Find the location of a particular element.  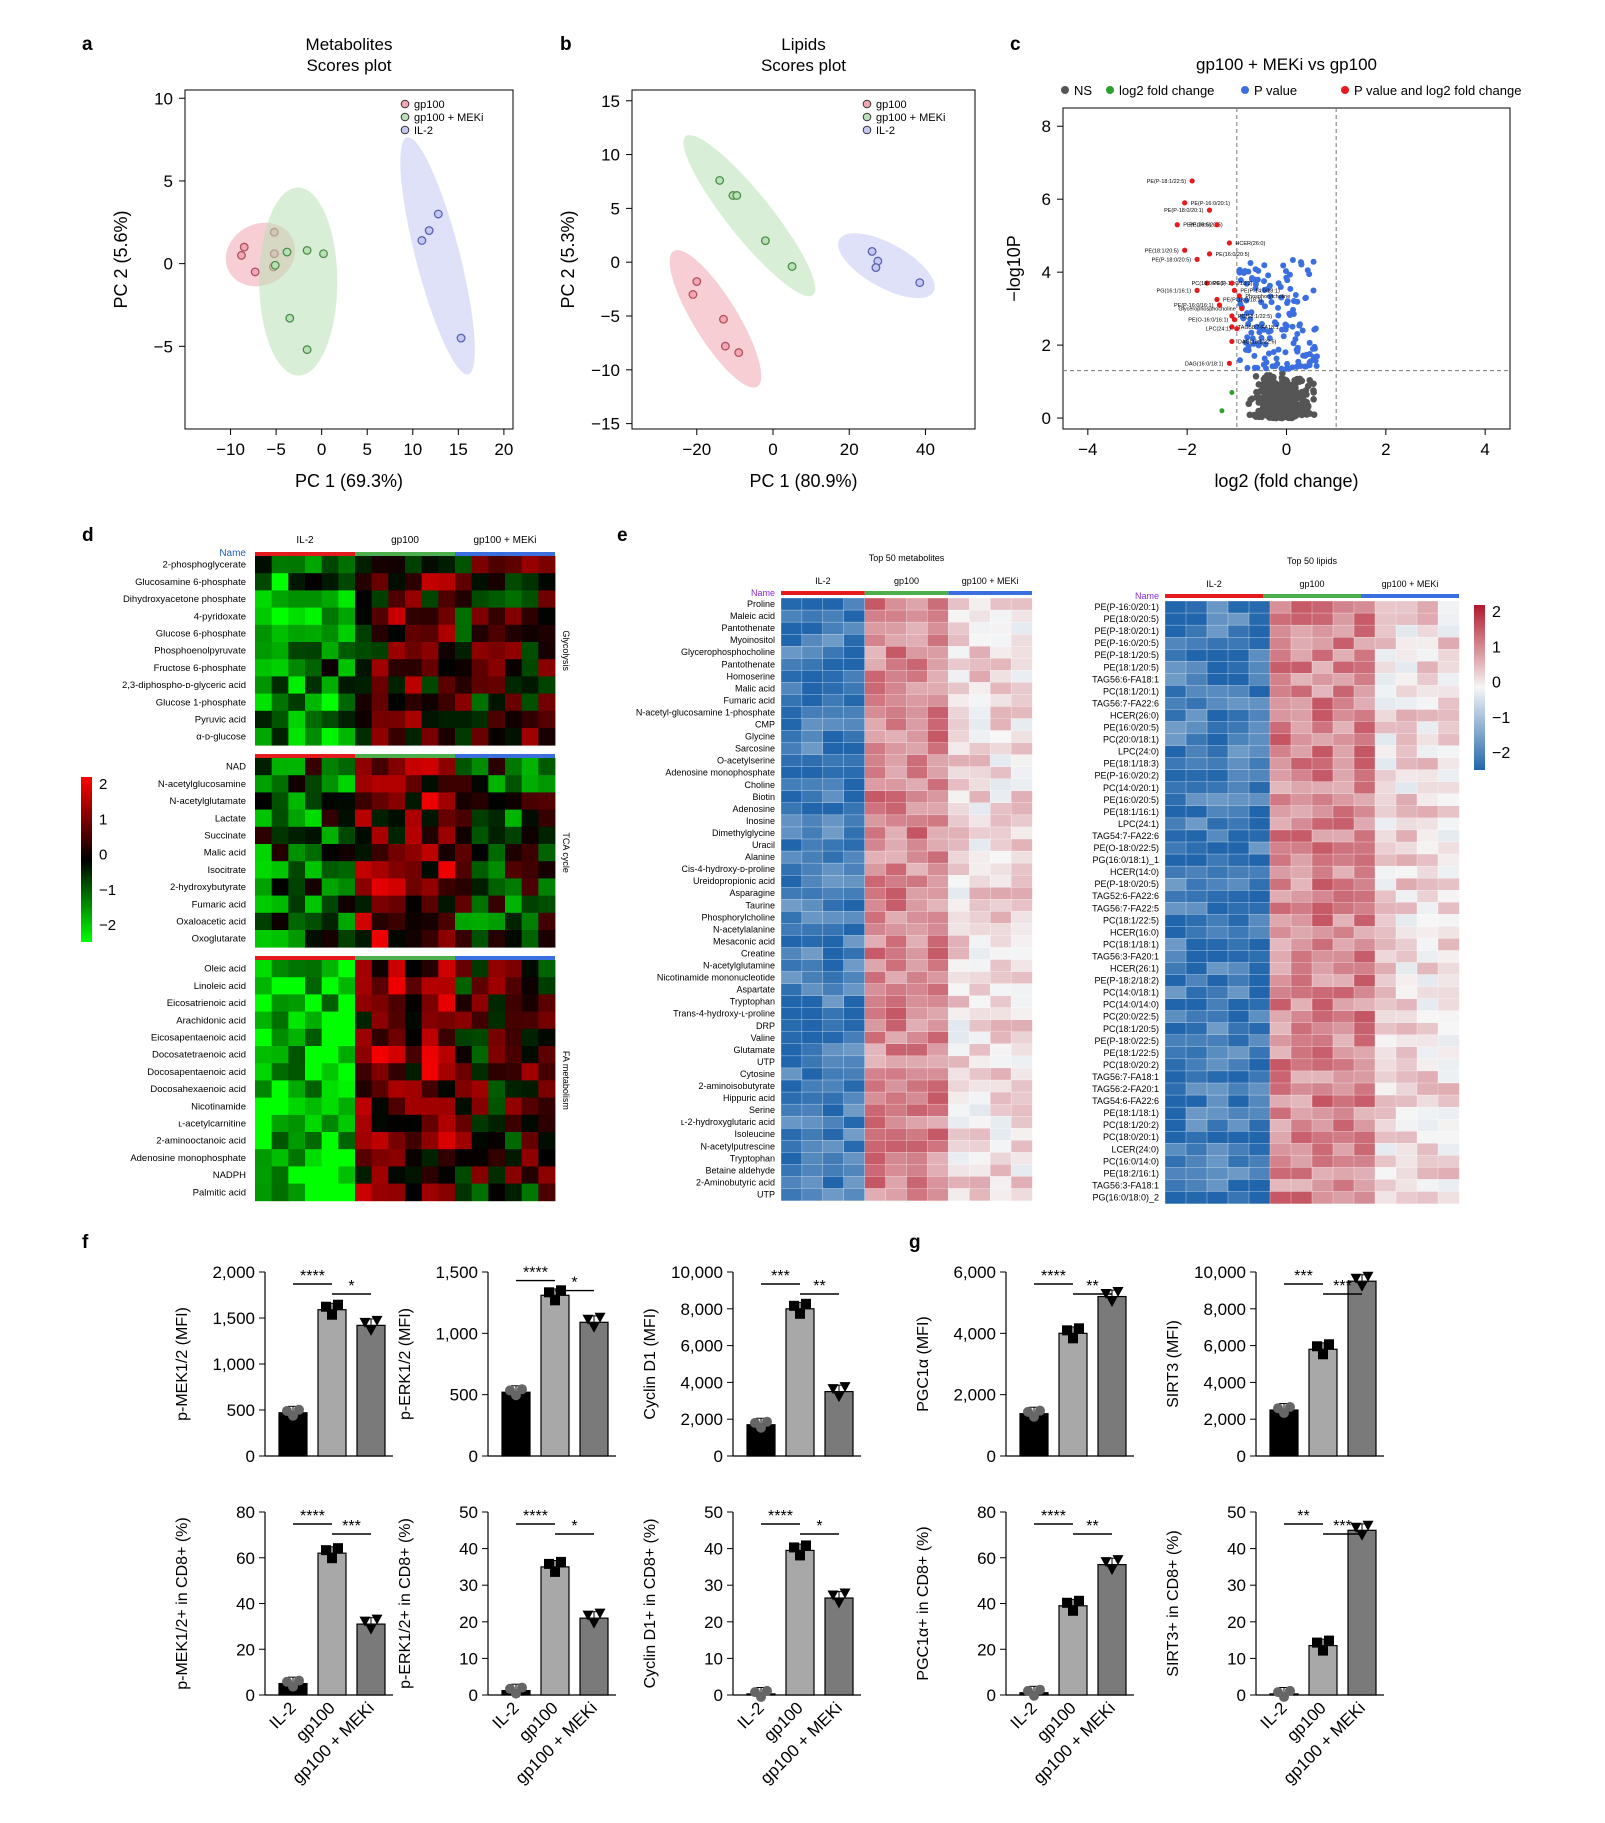

row-label: PE(P-18:0/20:5) is located at coordinates (1126, 884).